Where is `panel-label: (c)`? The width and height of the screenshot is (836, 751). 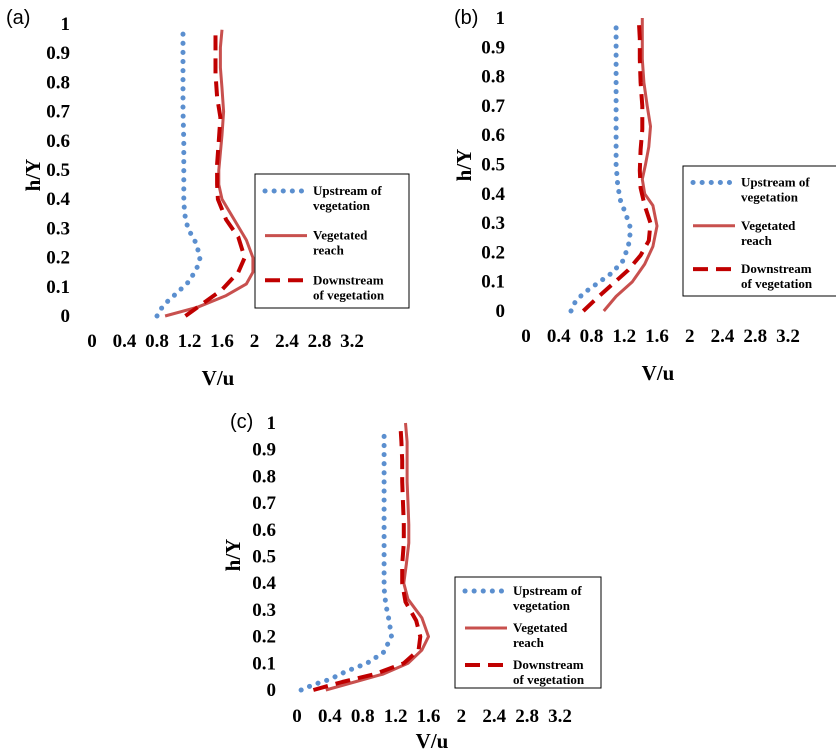 panel-label: (c) is located at coordinates (241, 422).